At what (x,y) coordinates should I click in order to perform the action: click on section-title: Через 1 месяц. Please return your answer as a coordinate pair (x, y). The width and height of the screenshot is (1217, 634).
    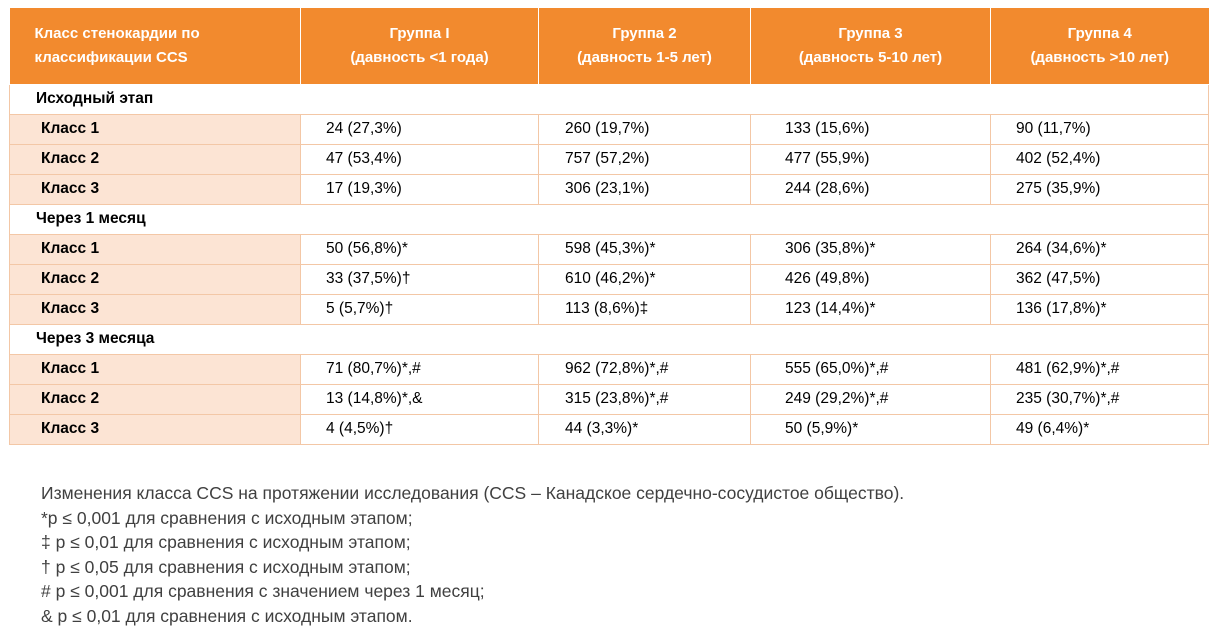
    Looking at the image, I should click on (609, 219).